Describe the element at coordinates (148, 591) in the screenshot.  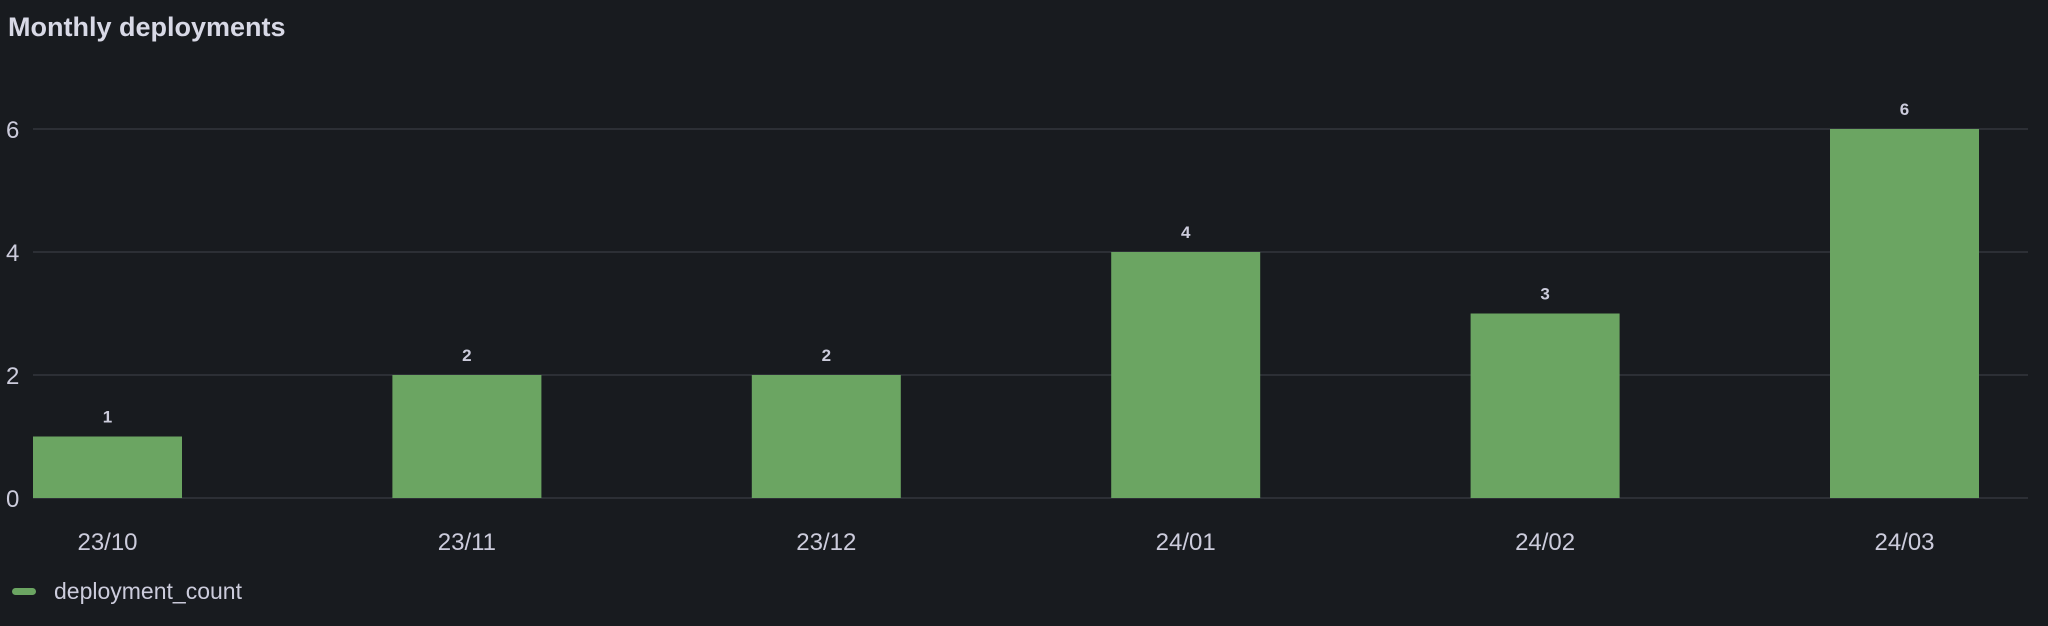
I see `legend-label: deployment_count` at that location.